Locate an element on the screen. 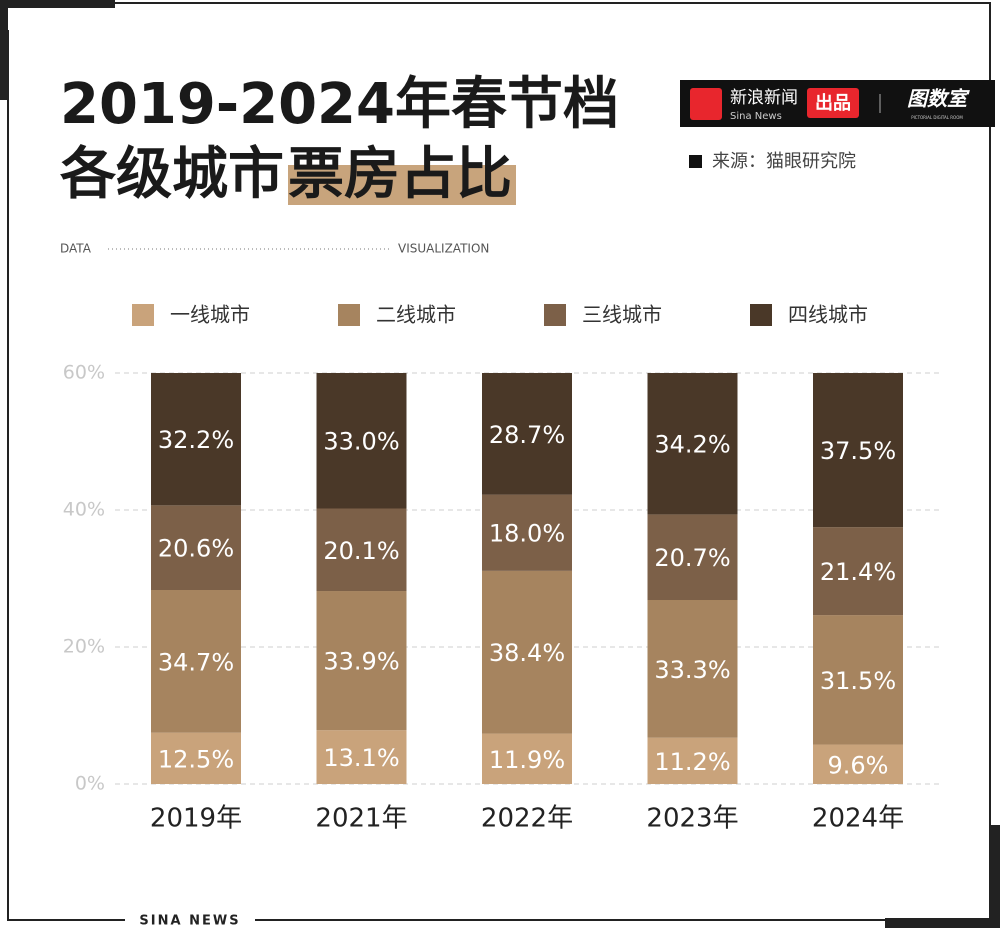 The height and width of the screenshot is (928, 1000). value-label: 33.9% is located at coordinates (361, 662).